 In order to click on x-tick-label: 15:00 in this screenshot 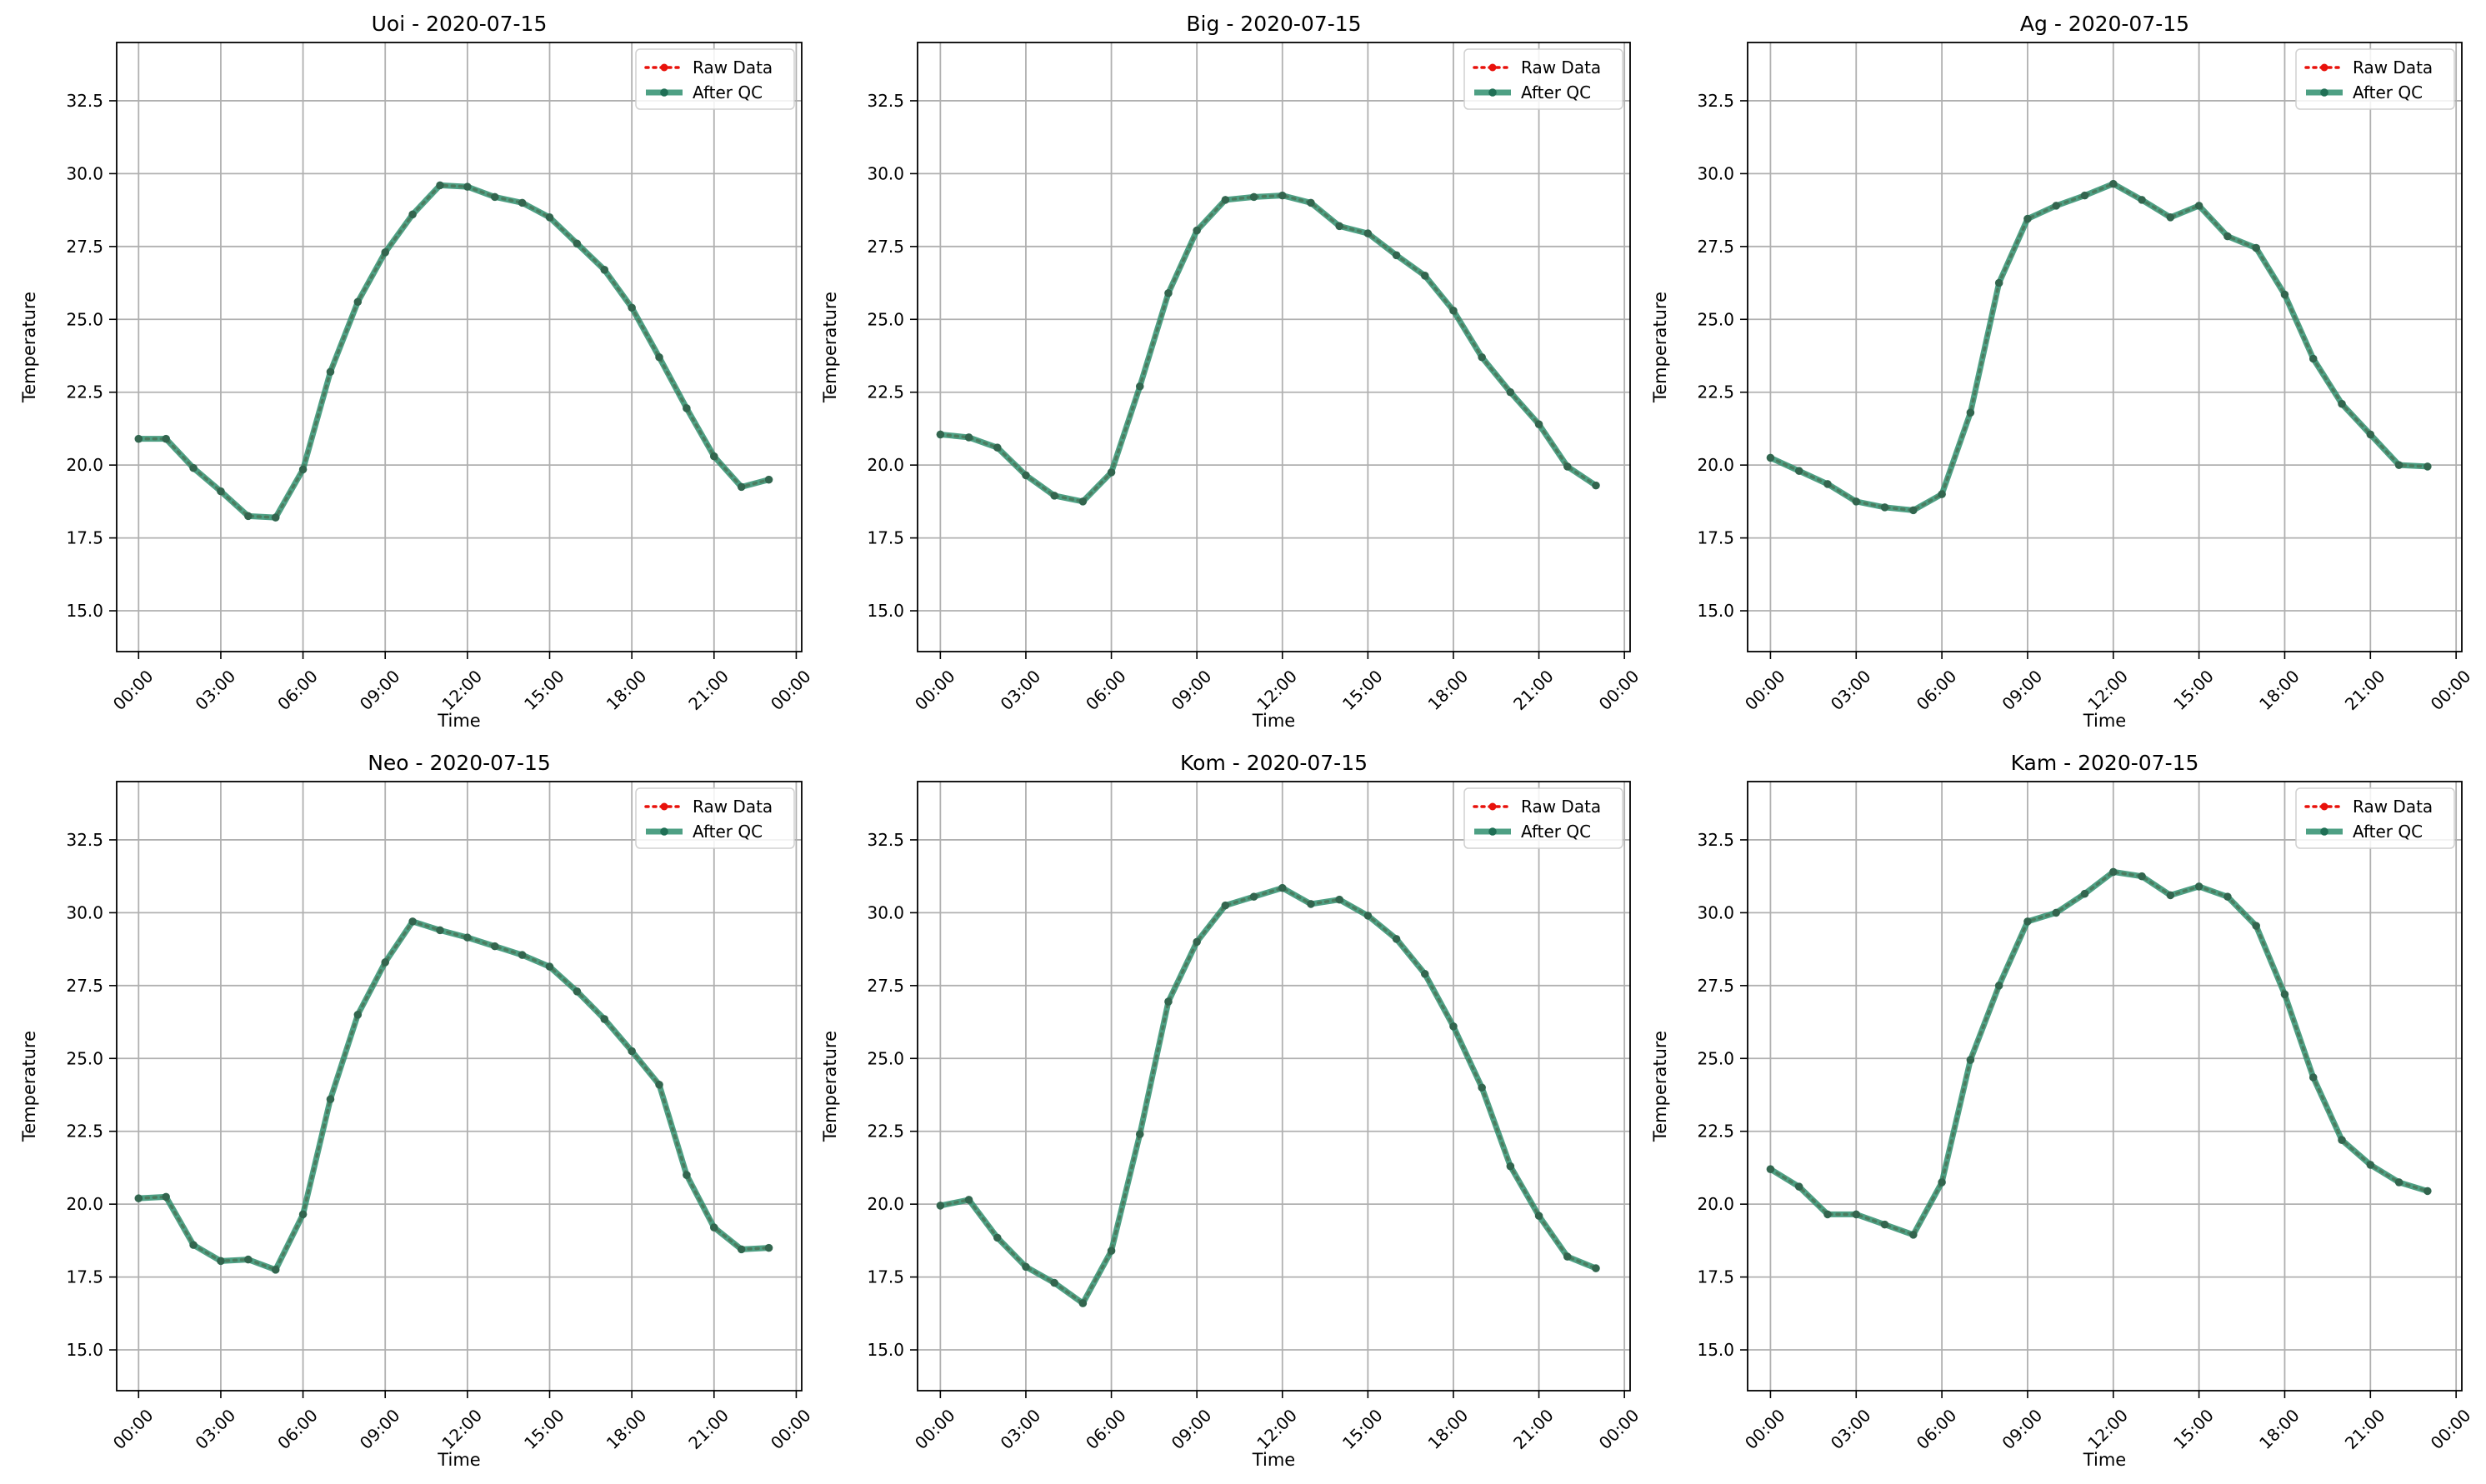, I will do `click(1362, 1429)`.